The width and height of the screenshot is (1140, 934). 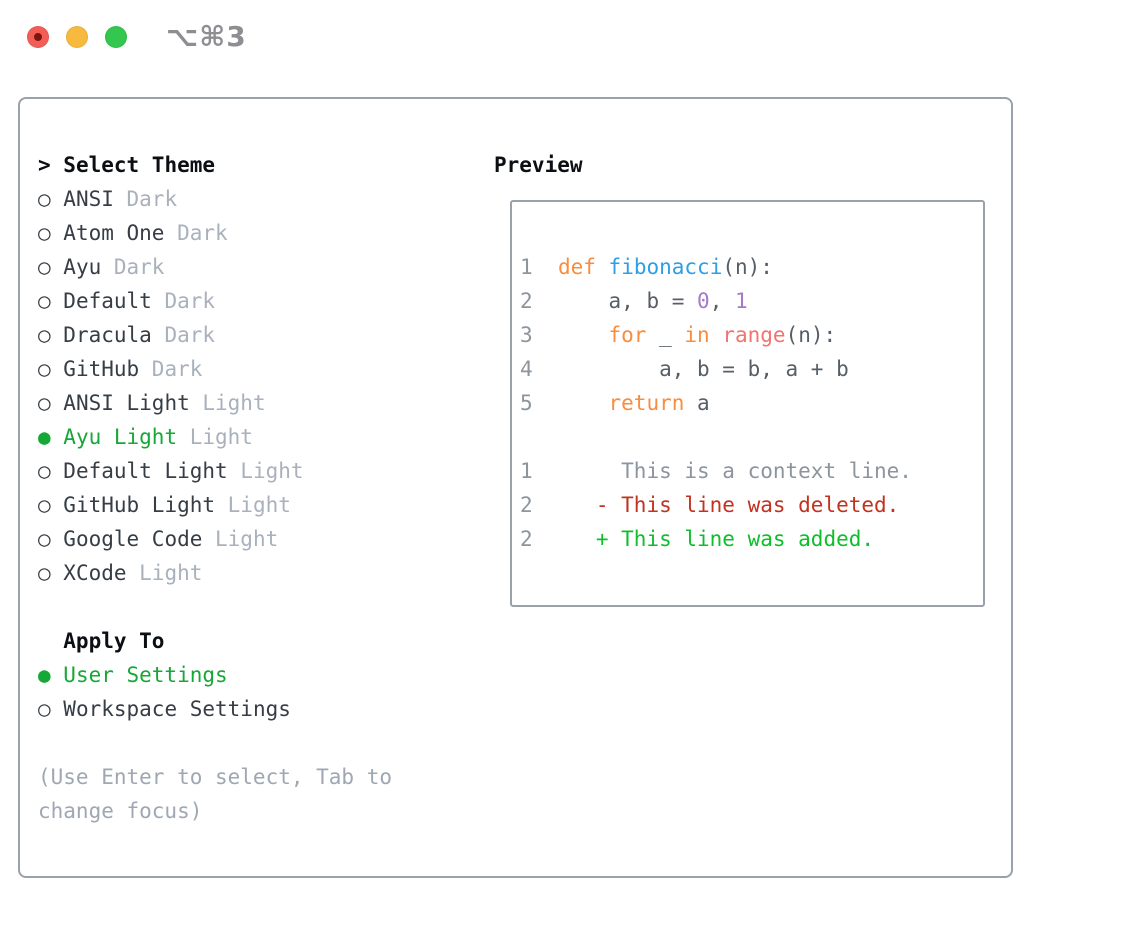 I want to click on apply-to-options: ● User Settings ○ Workspace Settings, so click(x=164, y=692).